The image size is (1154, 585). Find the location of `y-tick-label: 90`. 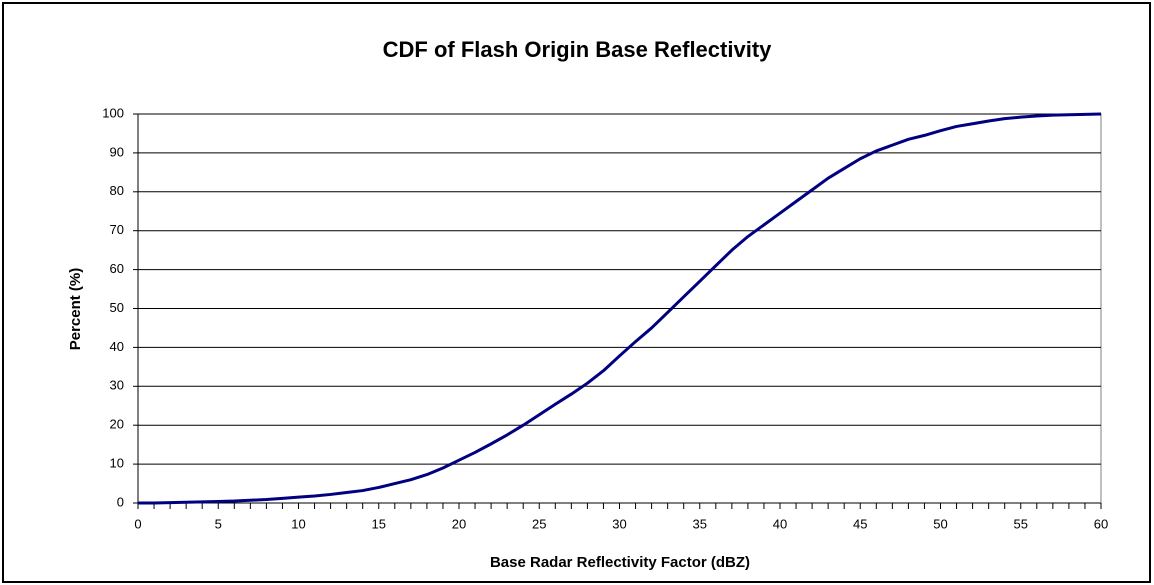

y-tick-label: 90 is located at coordinates (117, 151).